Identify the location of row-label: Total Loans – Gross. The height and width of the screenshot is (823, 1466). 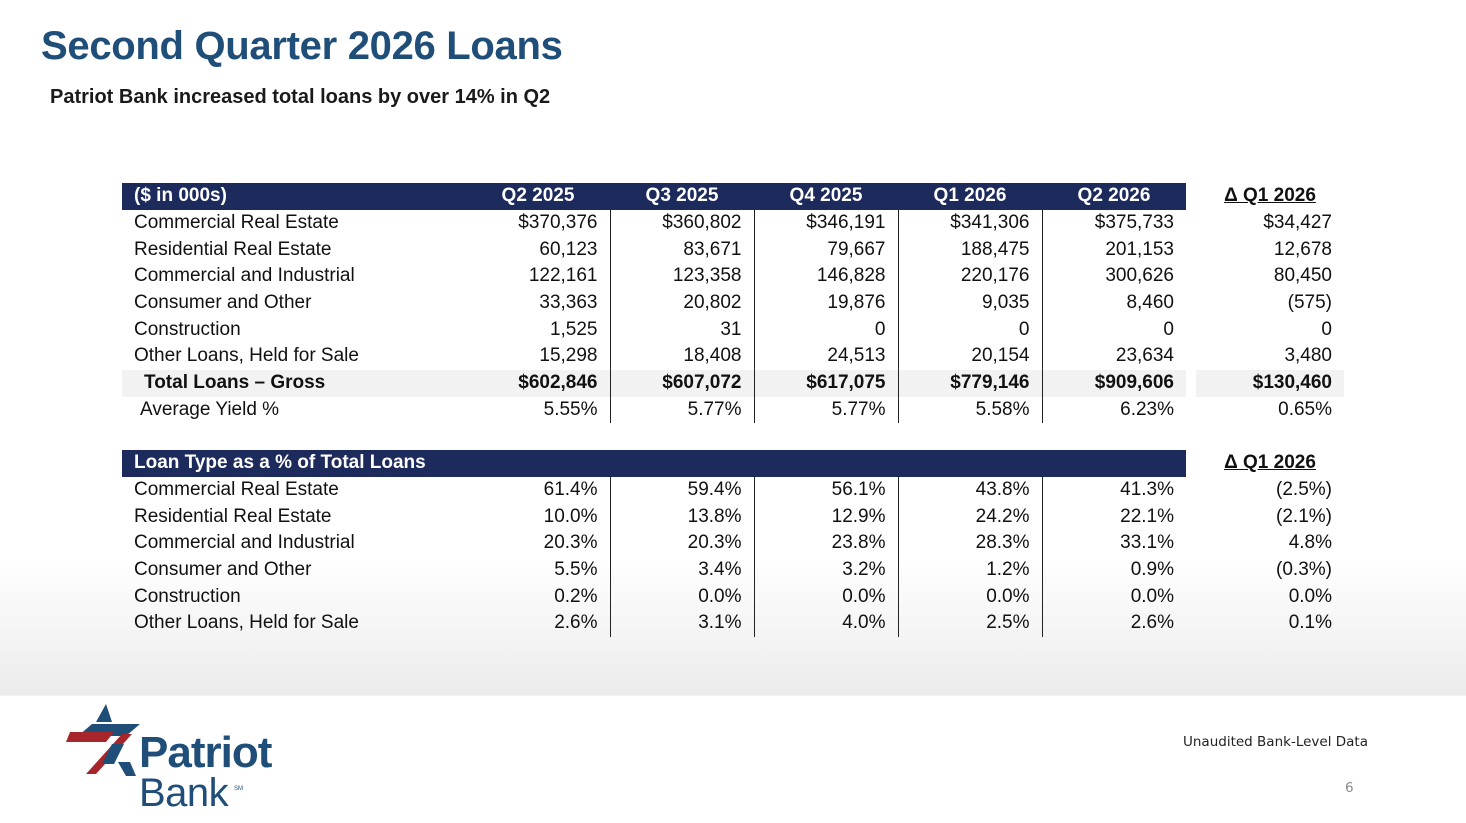
(294, 383).